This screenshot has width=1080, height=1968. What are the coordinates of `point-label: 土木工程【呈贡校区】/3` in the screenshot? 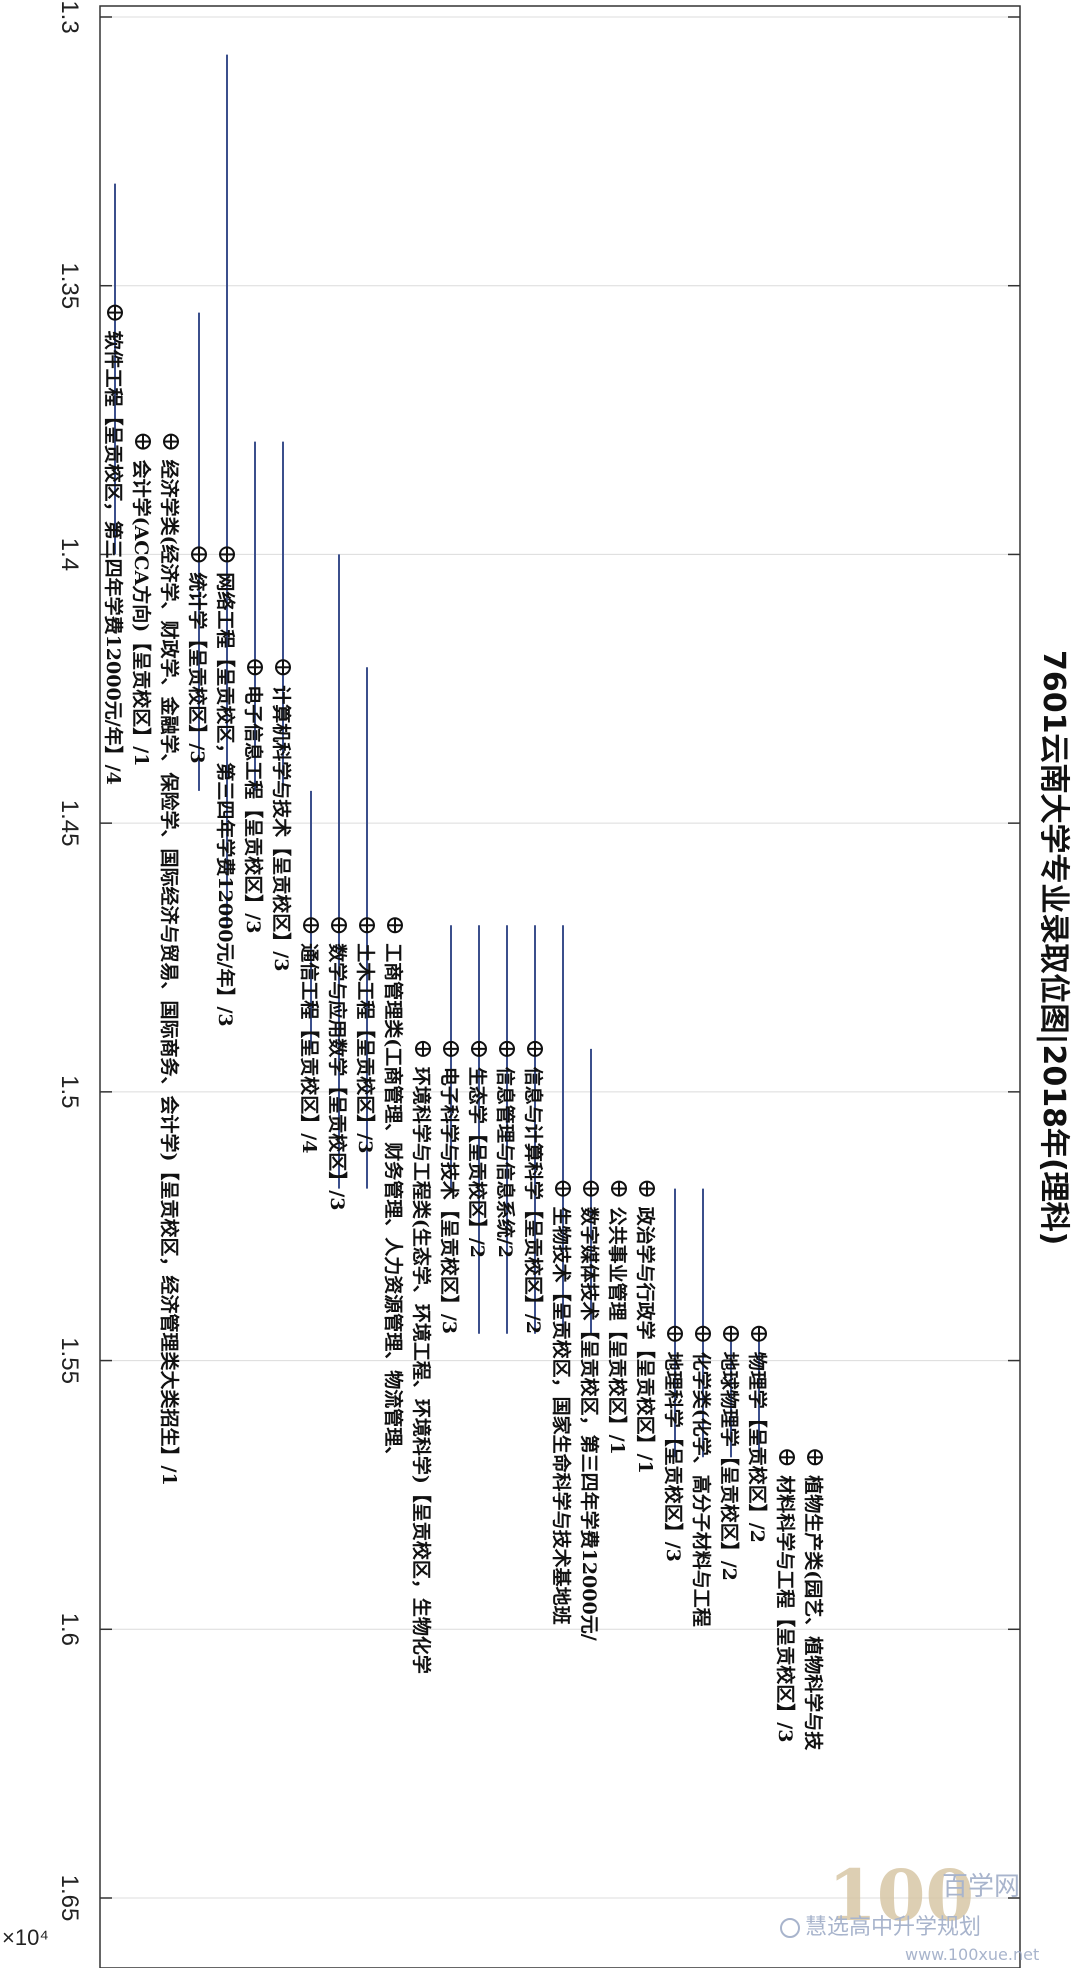 It's located at (365, 1048).